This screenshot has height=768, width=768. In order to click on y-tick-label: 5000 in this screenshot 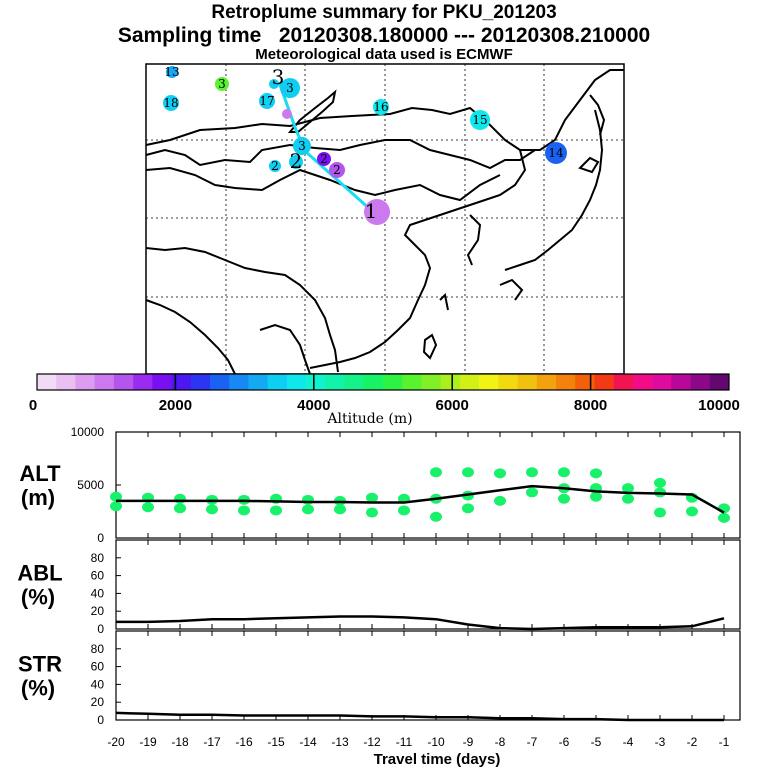, I will do `click(90, 485)`.